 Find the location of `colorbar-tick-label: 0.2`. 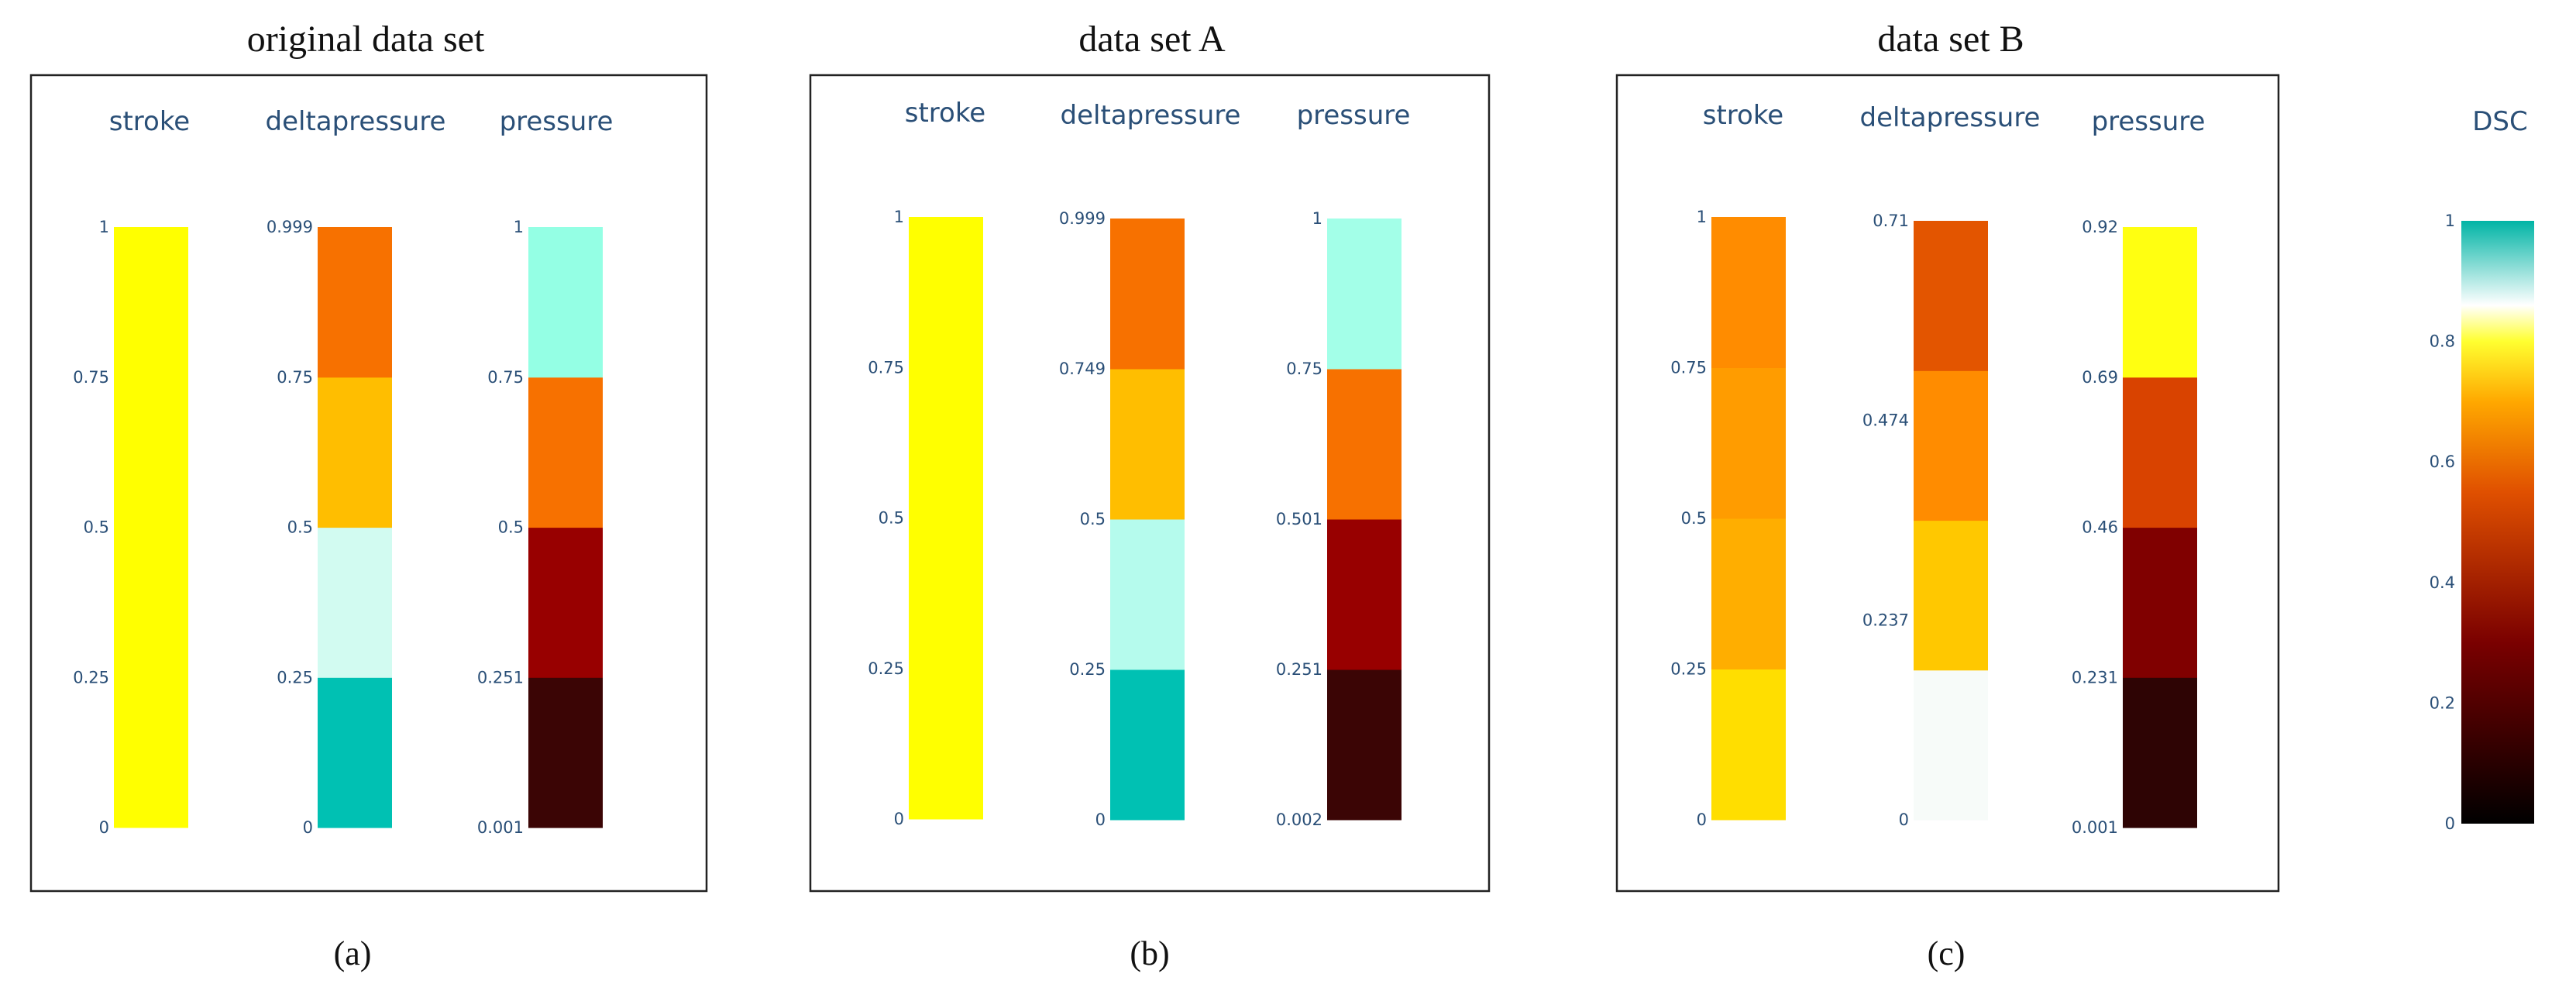

colorbar-tick-label: 0.2 is located at coordinates (2442, 702).